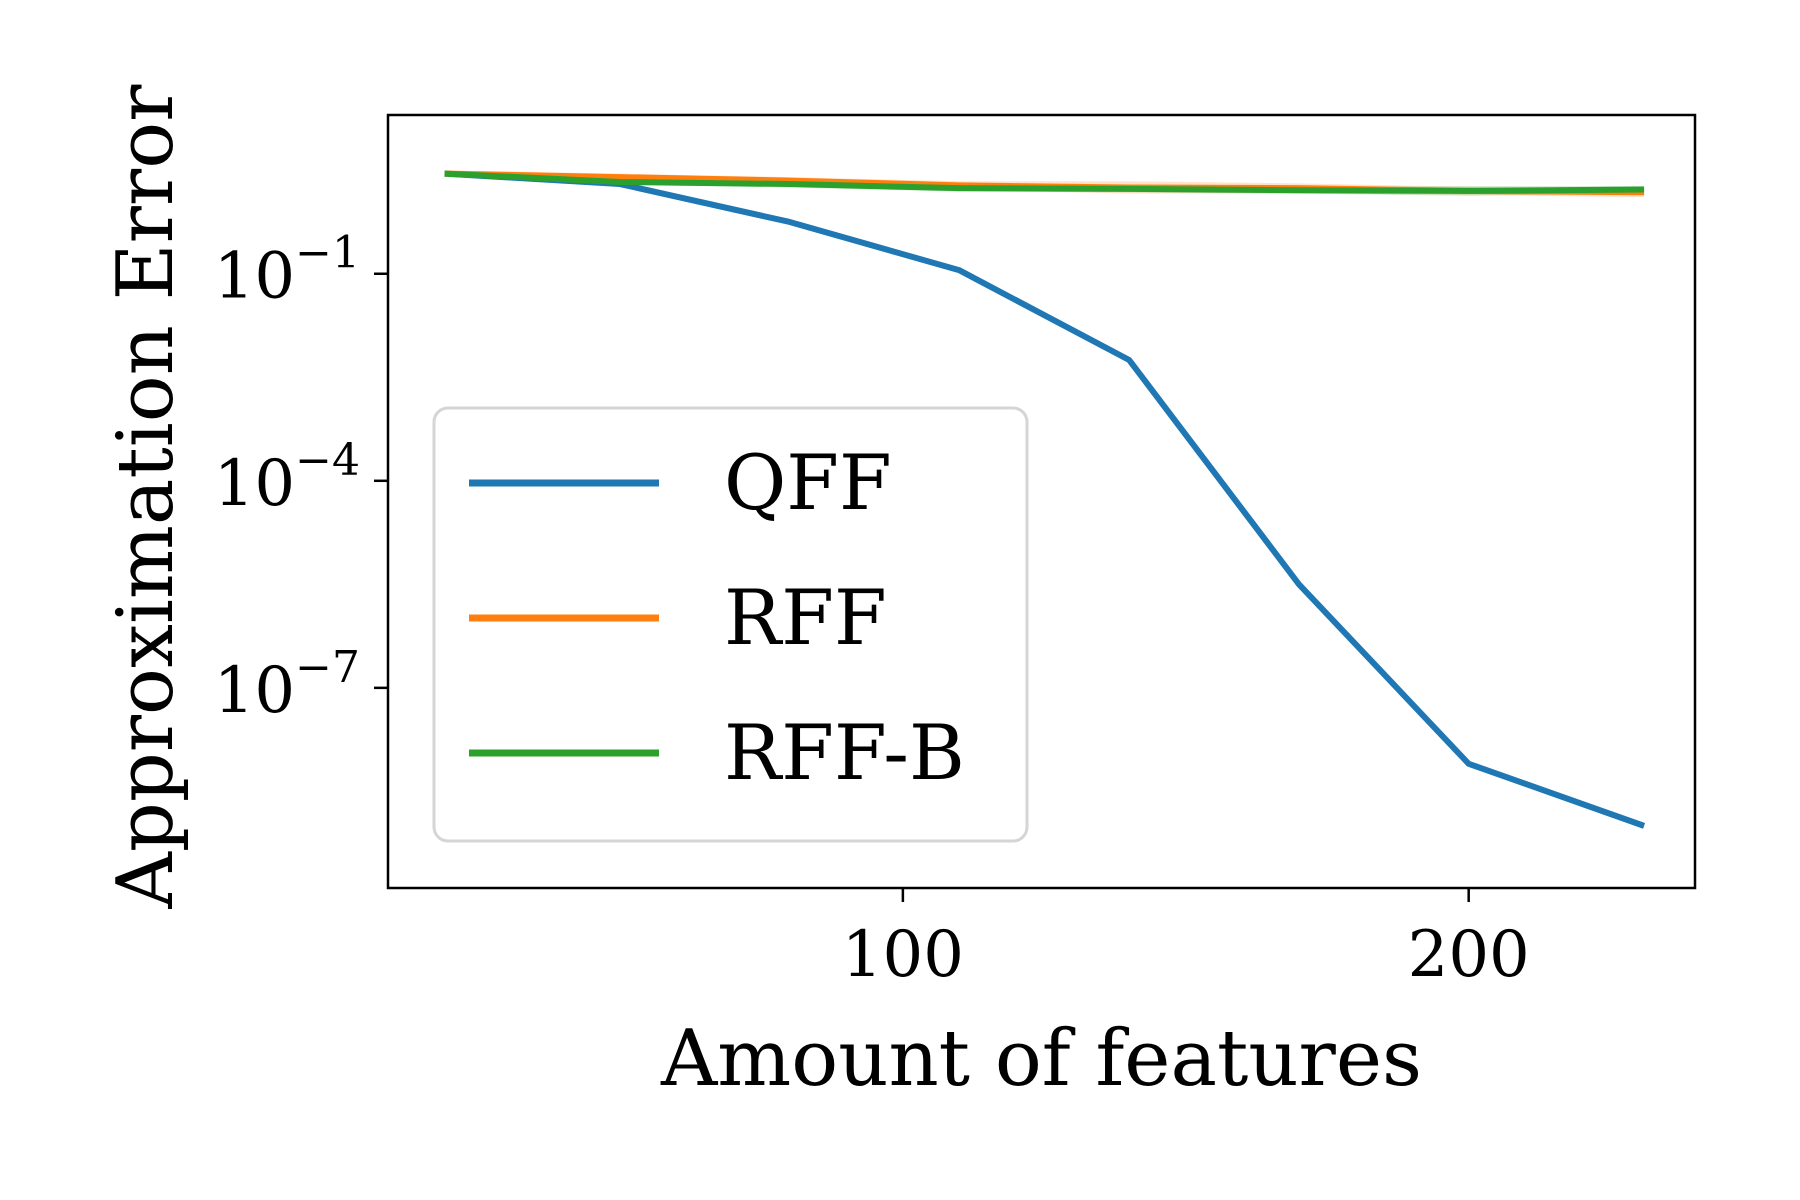  I want to click on y-axis-ticks: 10⁻¹ 10⁻⁴ 10⁻⁷, so click(301, 478).